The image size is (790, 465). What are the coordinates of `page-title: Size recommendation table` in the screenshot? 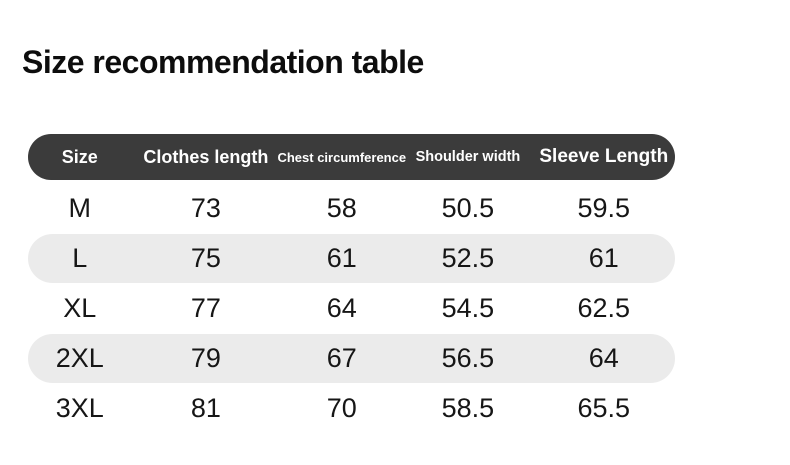 It's located at (223, 62).